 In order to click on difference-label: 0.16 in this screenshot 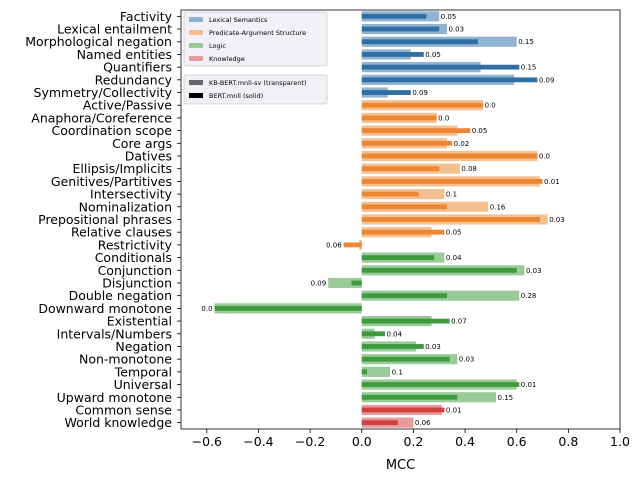, I will do `click(498, 207)`.